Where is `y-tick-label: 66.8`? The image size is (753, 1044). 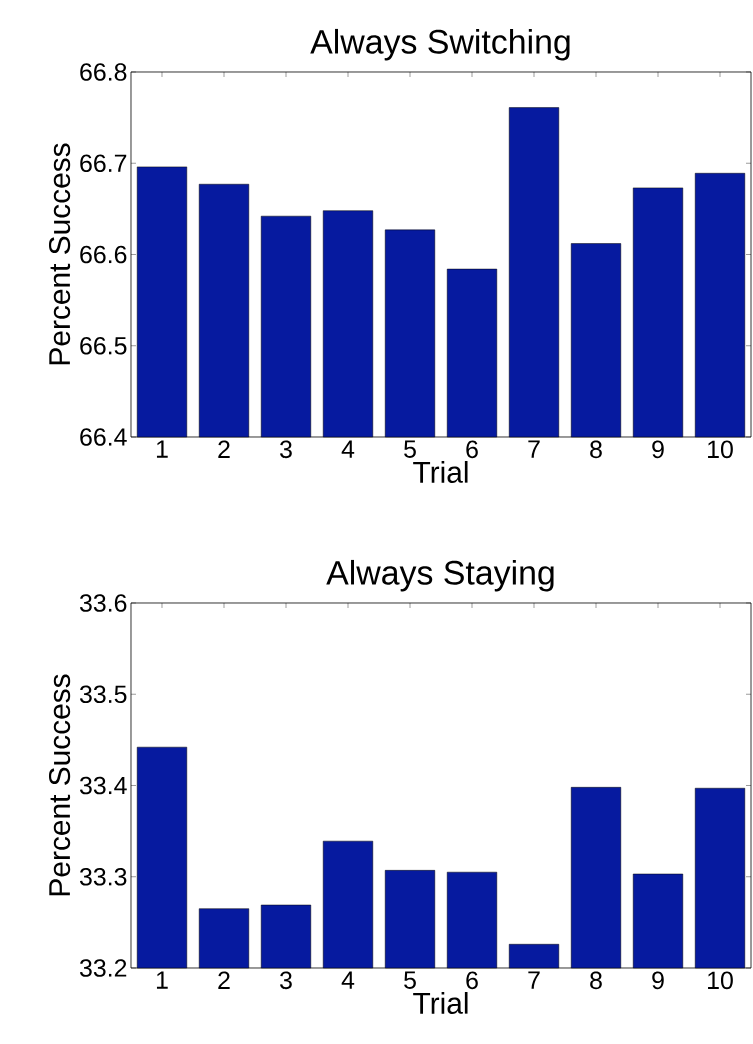
y-tick-label: 66.8 is located at coordinates (103, 72).